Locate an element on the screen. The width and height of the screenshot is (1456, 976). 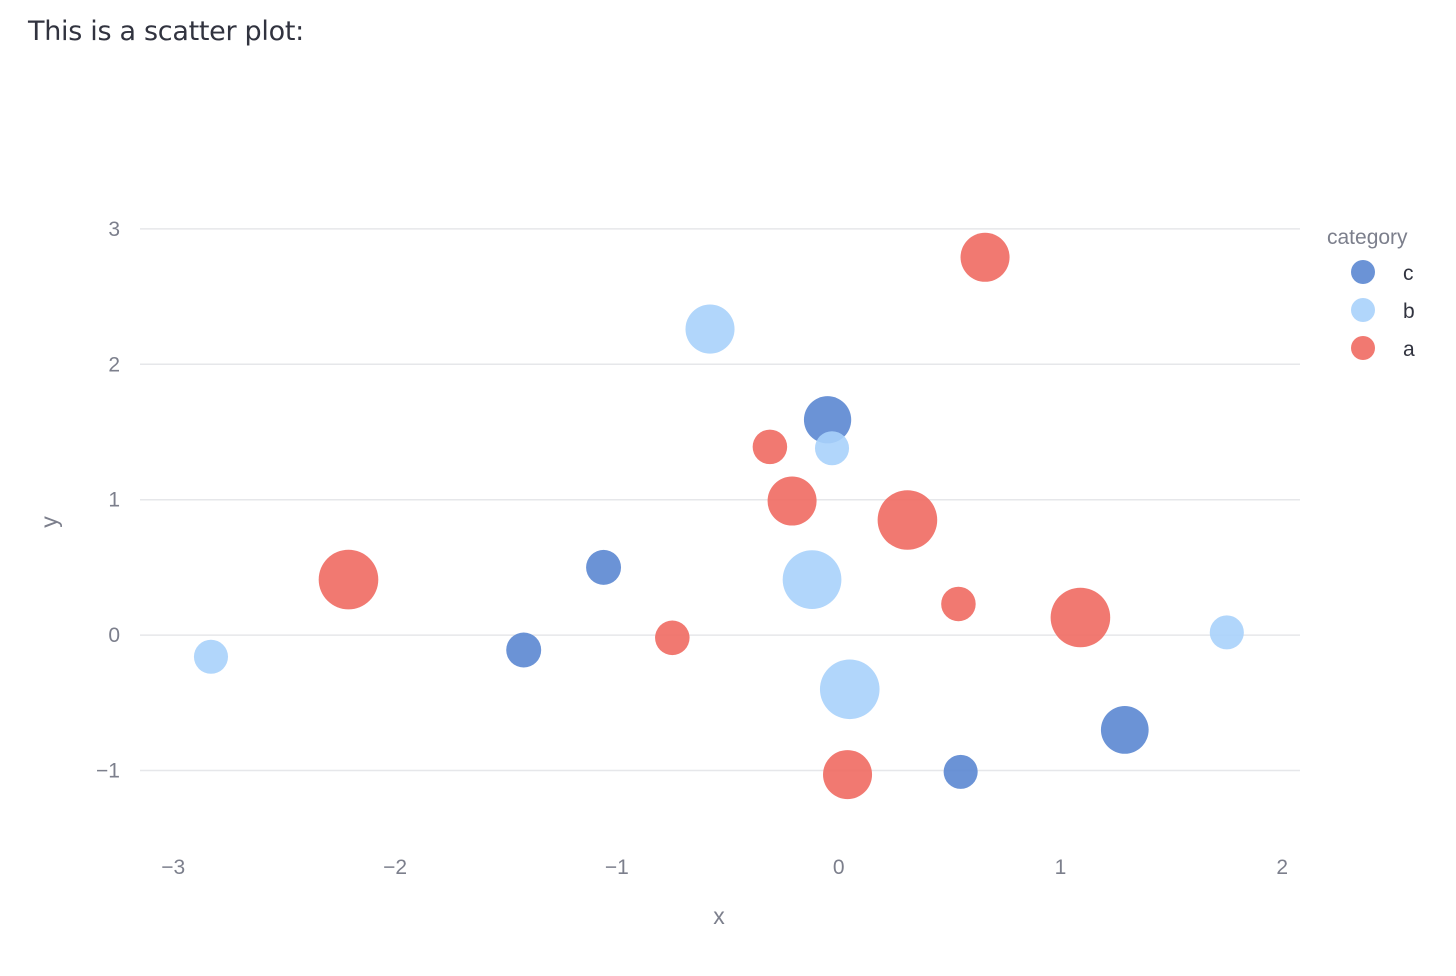
legend-item-b: b is located at coordinates (1383, 310).